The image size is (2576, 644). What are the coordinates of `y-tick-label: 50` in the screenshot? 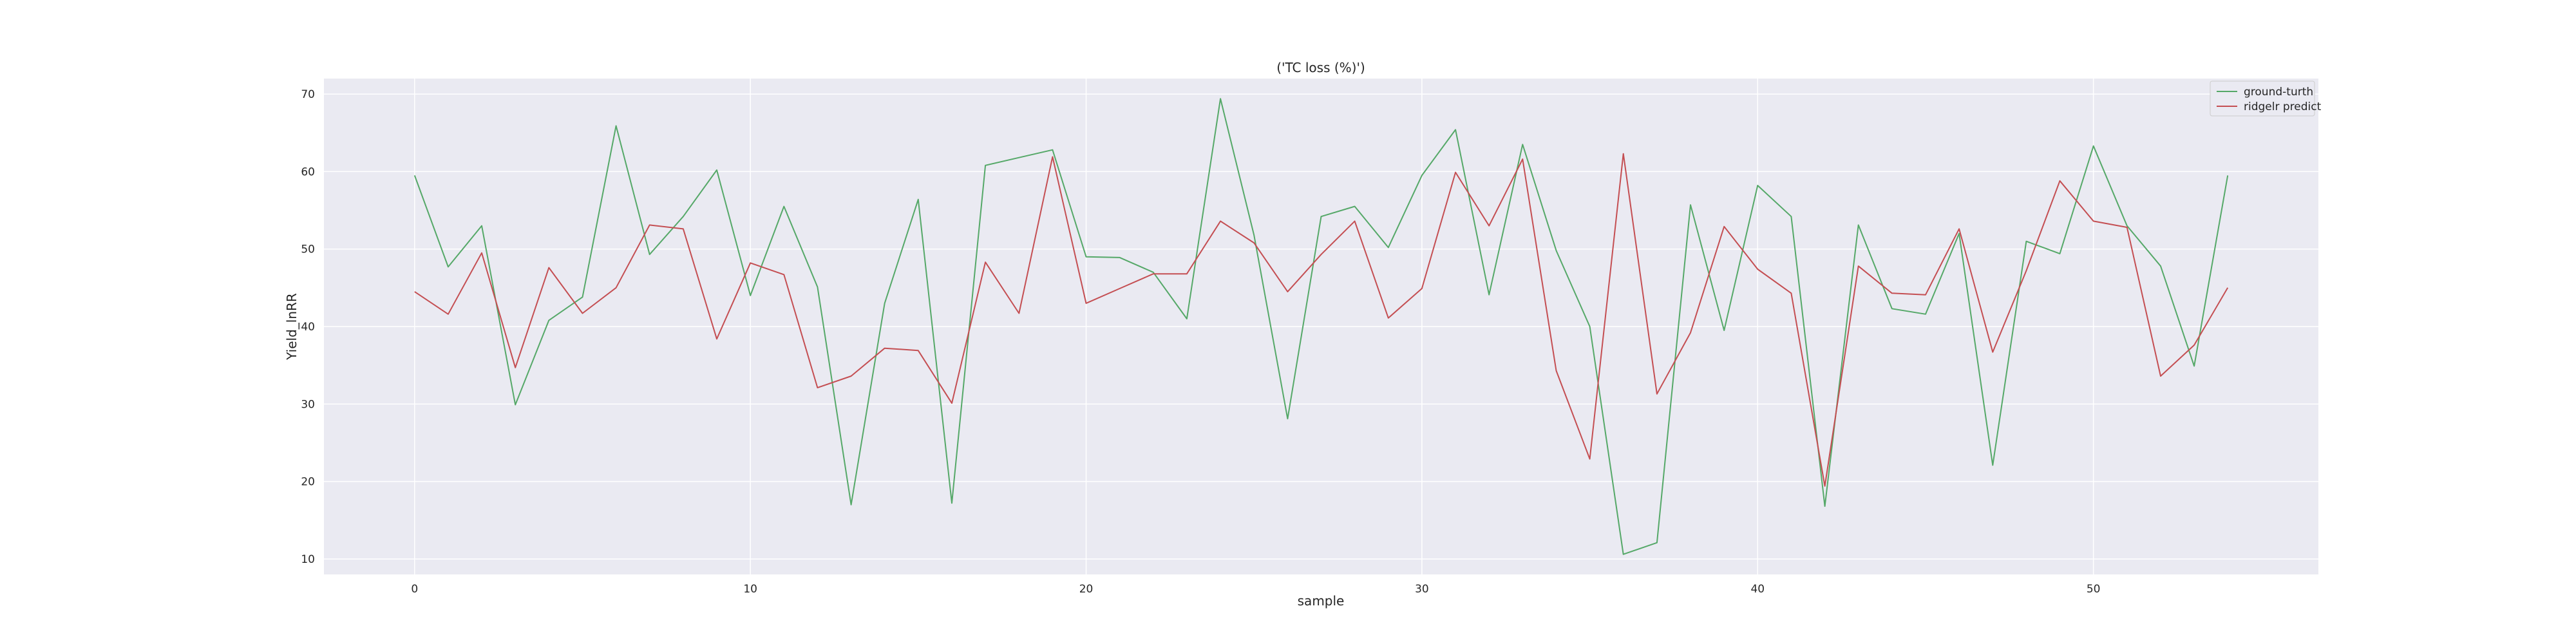 It's located at (308, 249).